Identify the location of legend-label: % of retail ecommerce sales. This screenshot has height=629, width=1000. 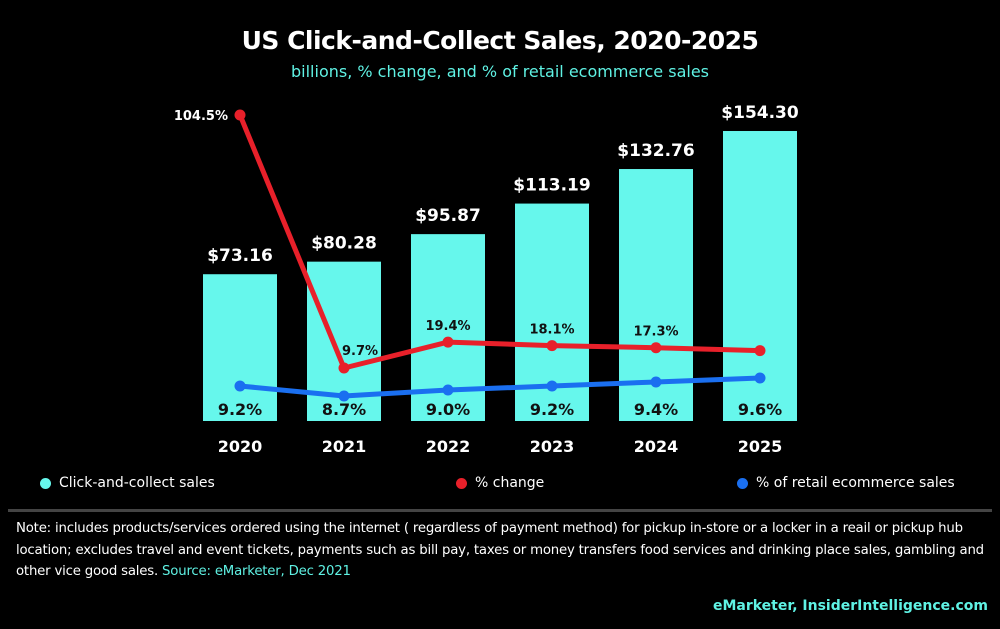
(855, 483).